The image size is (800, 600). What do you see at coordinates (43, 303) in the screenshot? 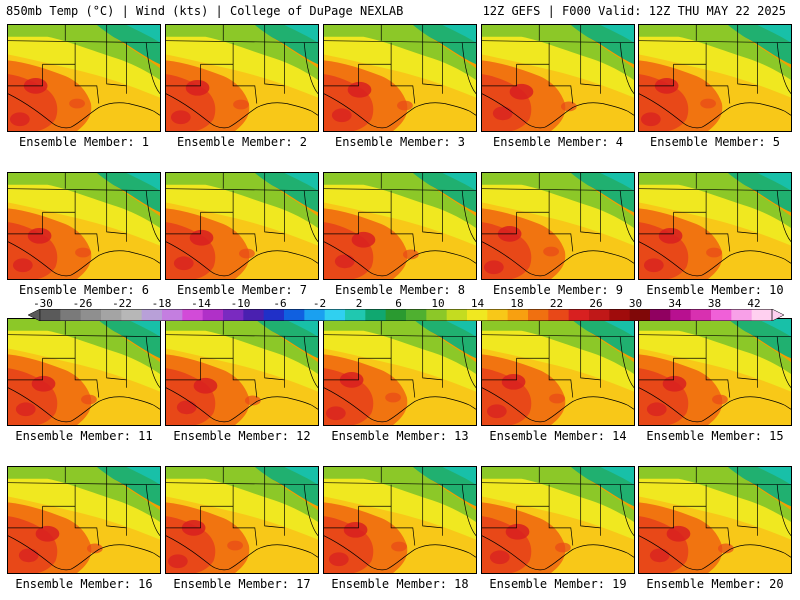
I see `colorbar-tick-label: -30` at bounding box center [43, 303].